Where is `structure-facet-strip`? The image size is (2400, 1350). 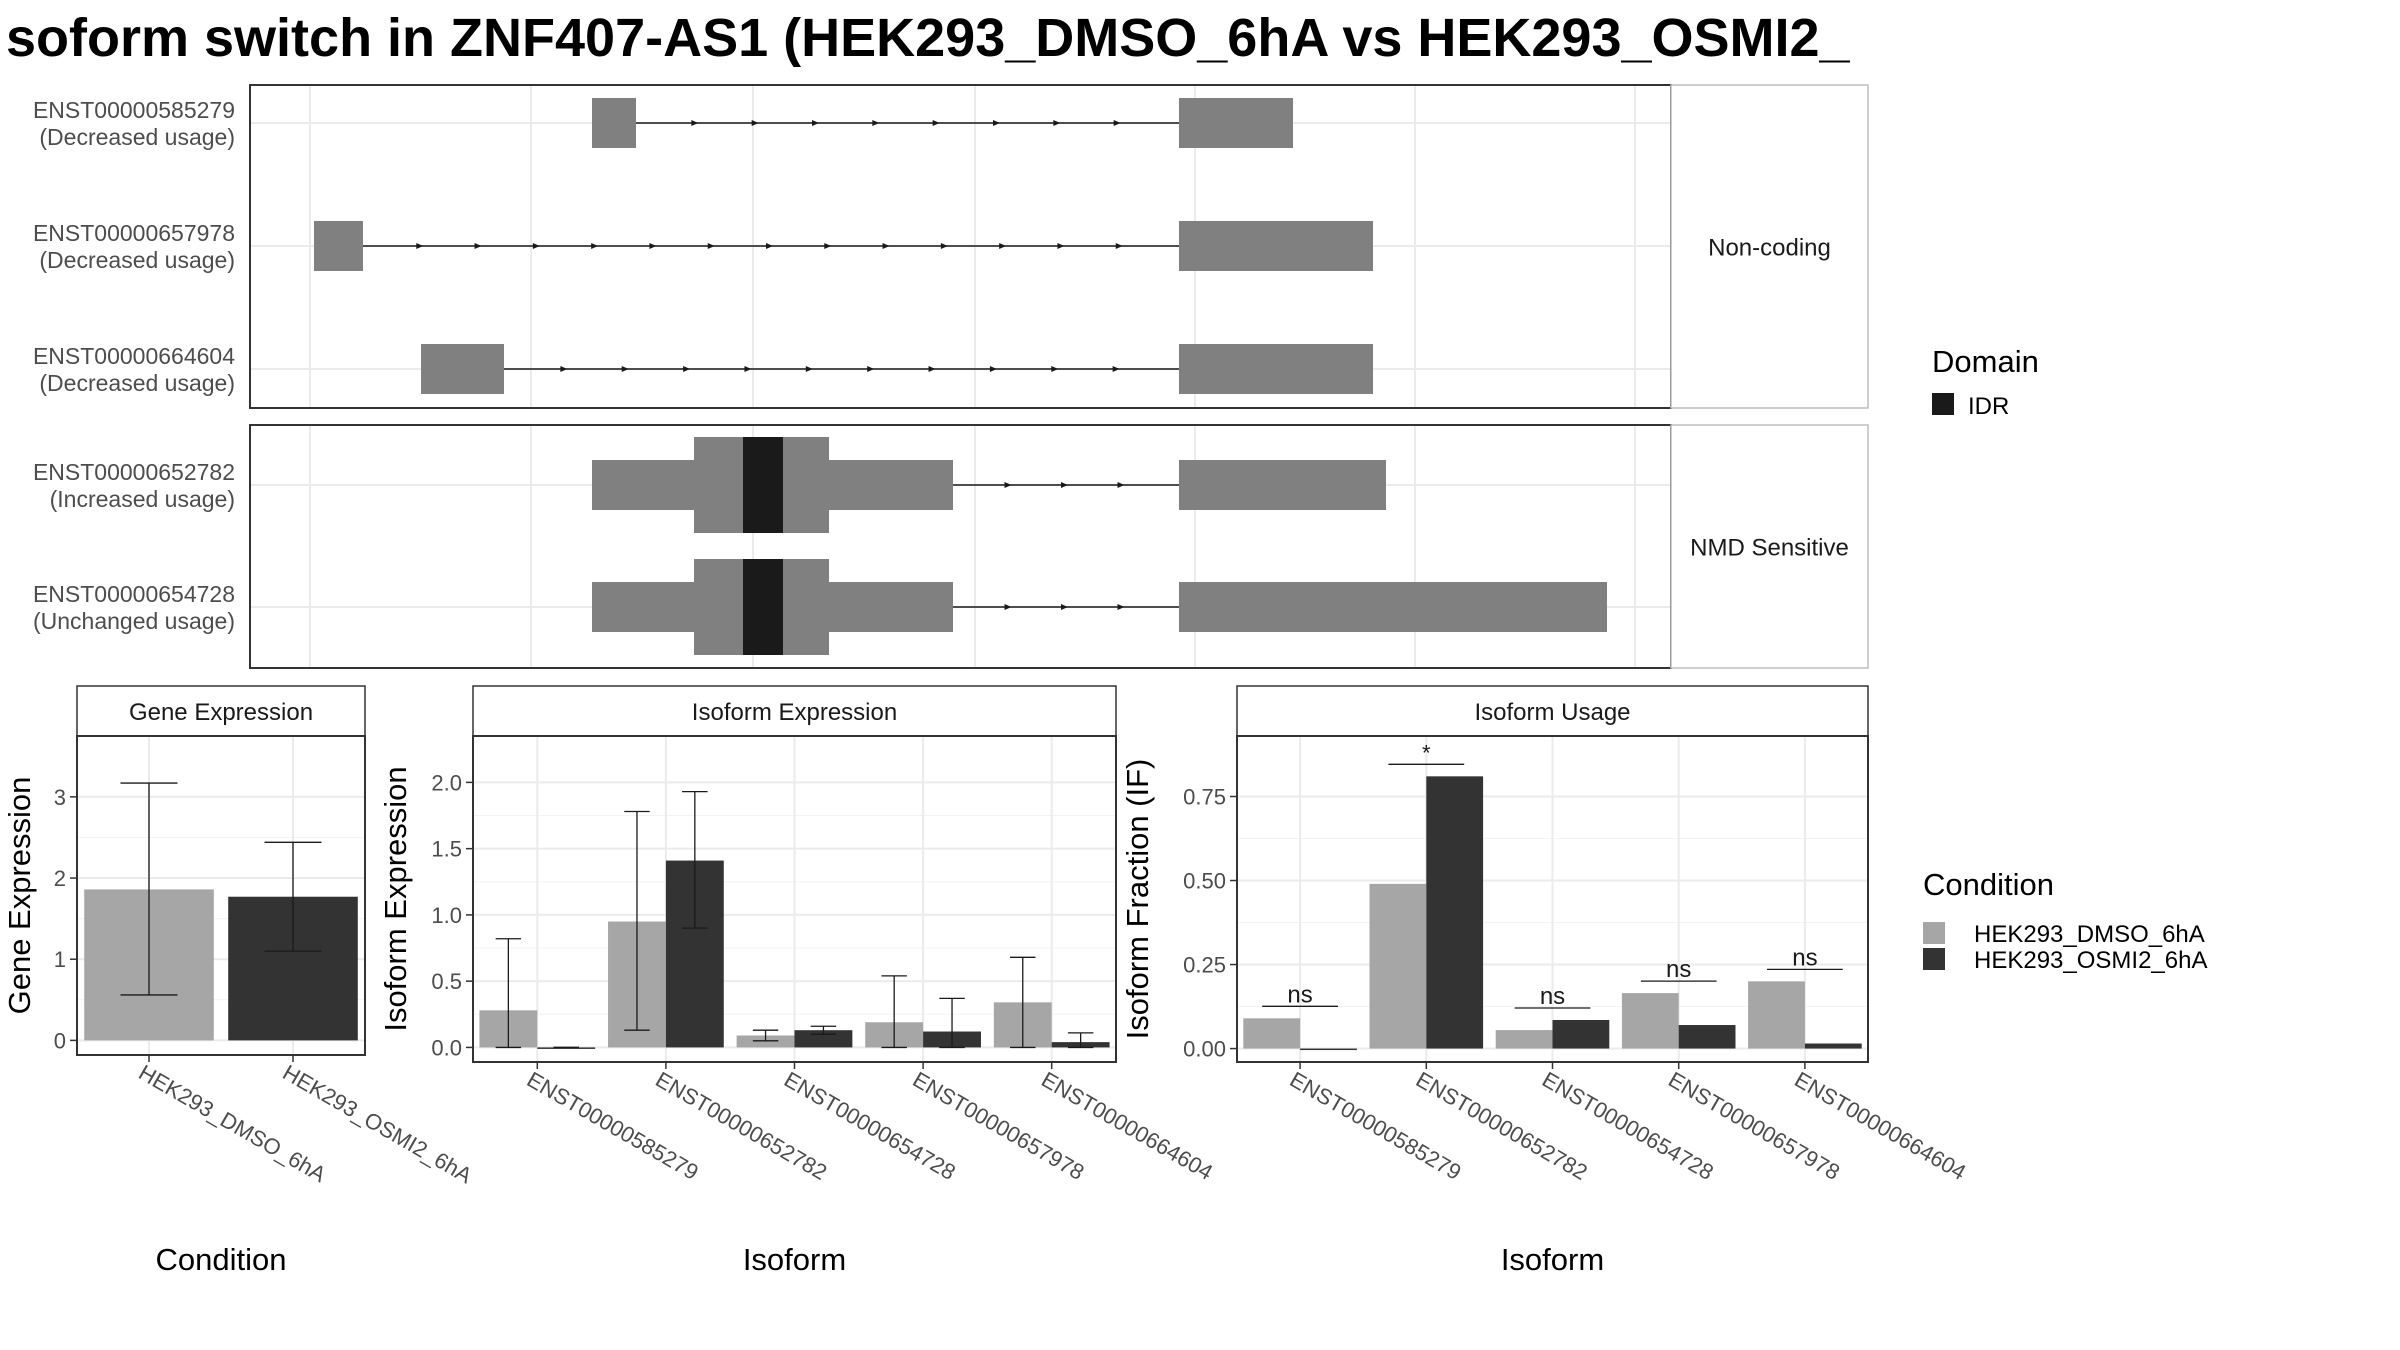
structure-facet-strip is located at coordinates (1769, 546).